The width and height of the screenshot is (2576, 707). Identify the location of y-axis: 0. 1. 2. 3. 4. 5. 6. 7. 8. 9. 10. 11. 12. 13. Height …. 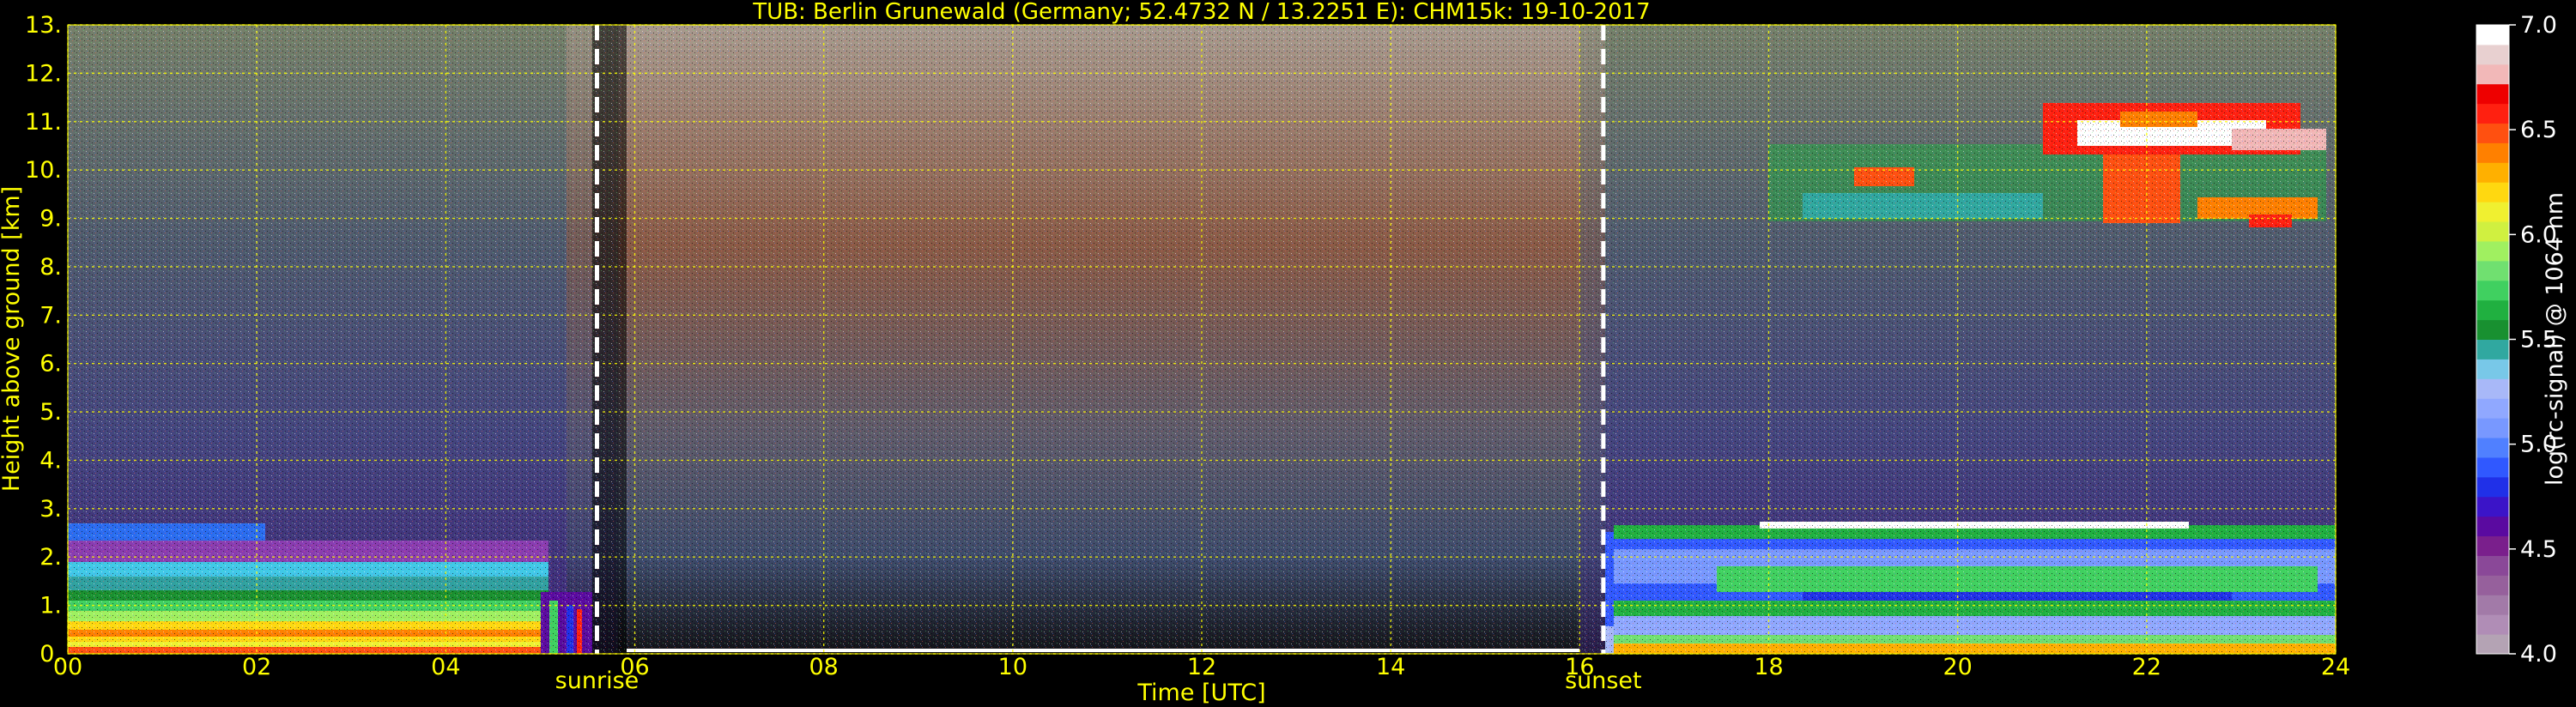
(31, 340).